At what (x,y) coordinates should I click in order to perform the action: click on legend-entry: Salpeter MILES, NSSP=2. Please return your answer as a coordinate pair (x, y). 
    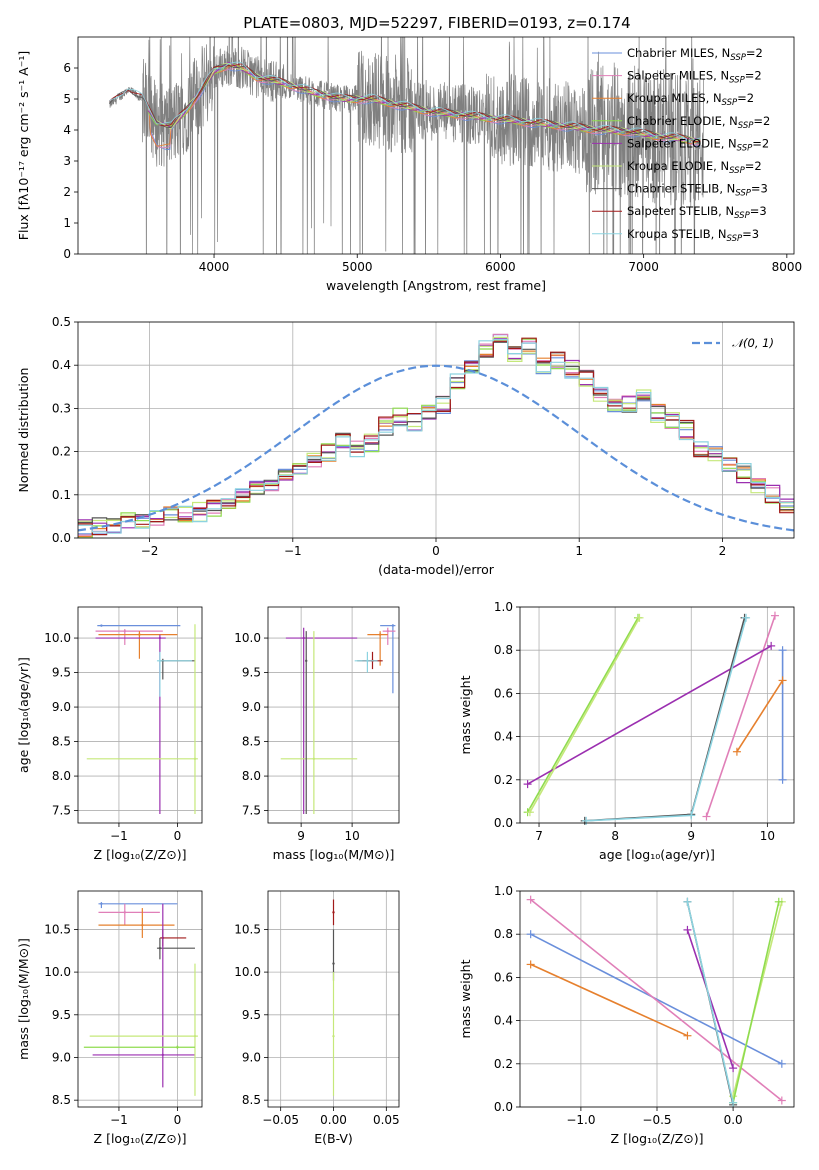
    Looking at the image, I should click on (694, 77).